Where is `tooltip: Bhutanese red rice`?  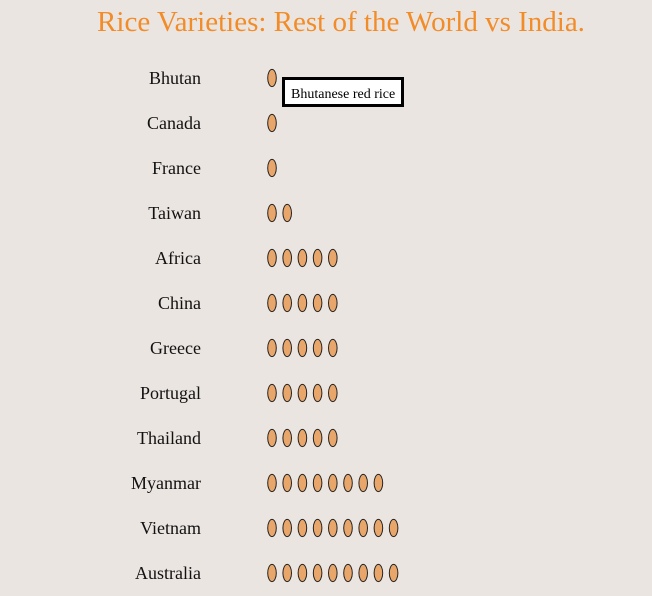 tooltip: Bhutanese red rice is located at coordinates (343, 92).